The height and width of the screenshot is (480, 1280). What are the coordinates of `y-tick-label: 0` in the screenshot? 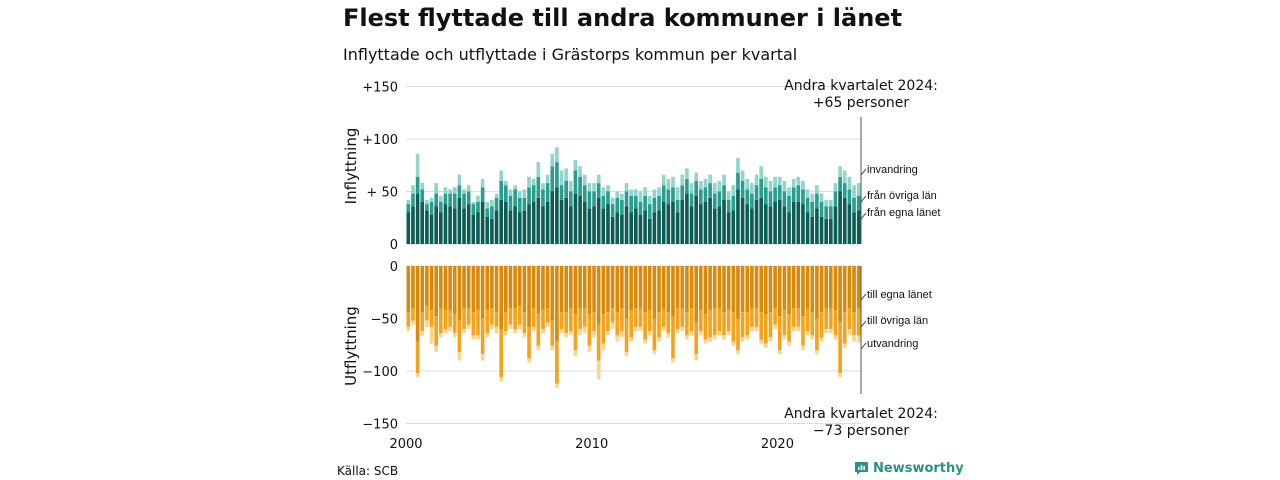 It's located at (394, 267).